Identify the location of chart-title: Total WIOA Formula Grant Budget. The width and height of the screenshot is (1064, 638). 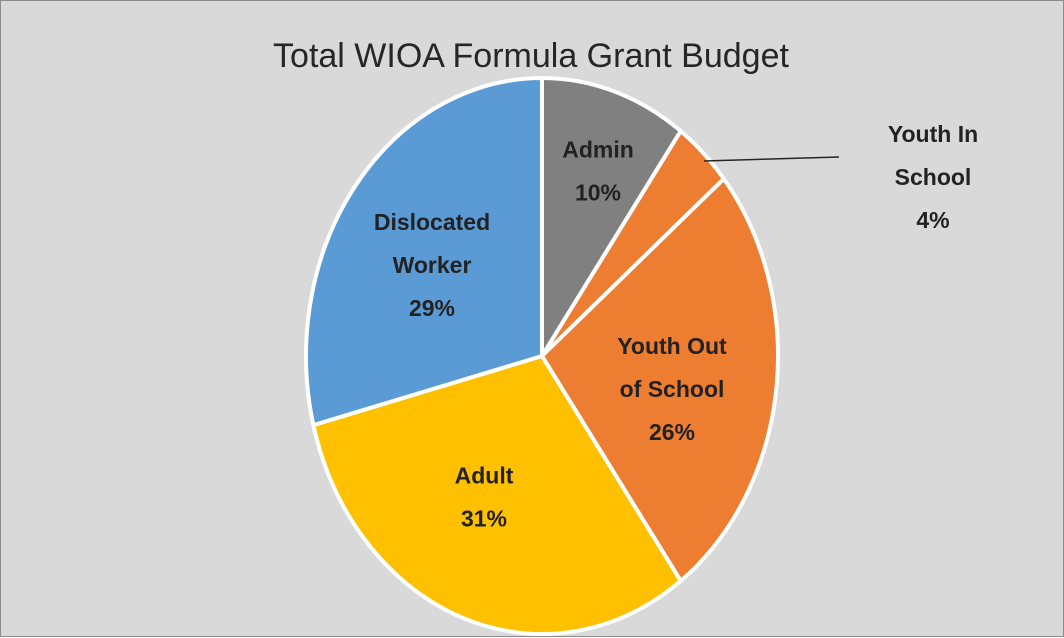
(531, 56).